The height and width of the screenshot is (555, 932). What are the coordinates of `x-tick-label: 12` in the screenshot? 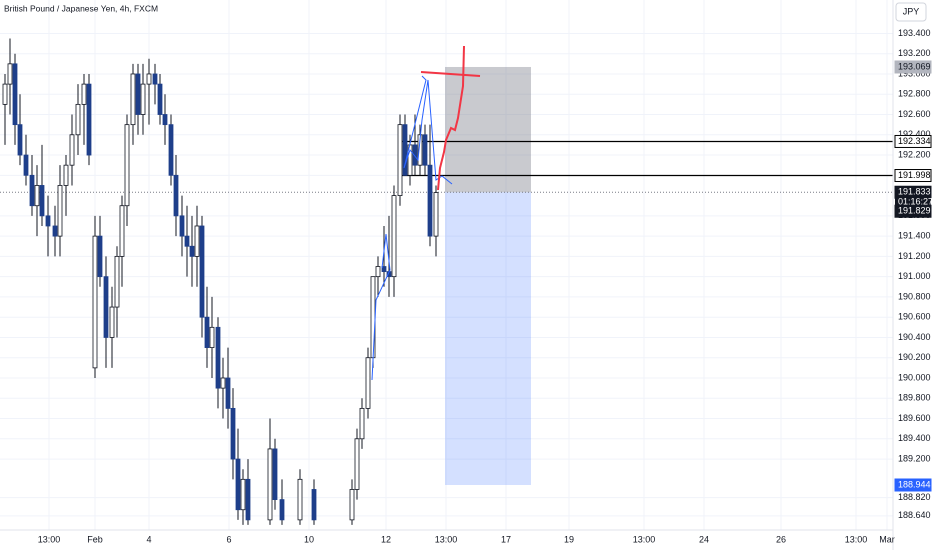 It's located at (386, 539).